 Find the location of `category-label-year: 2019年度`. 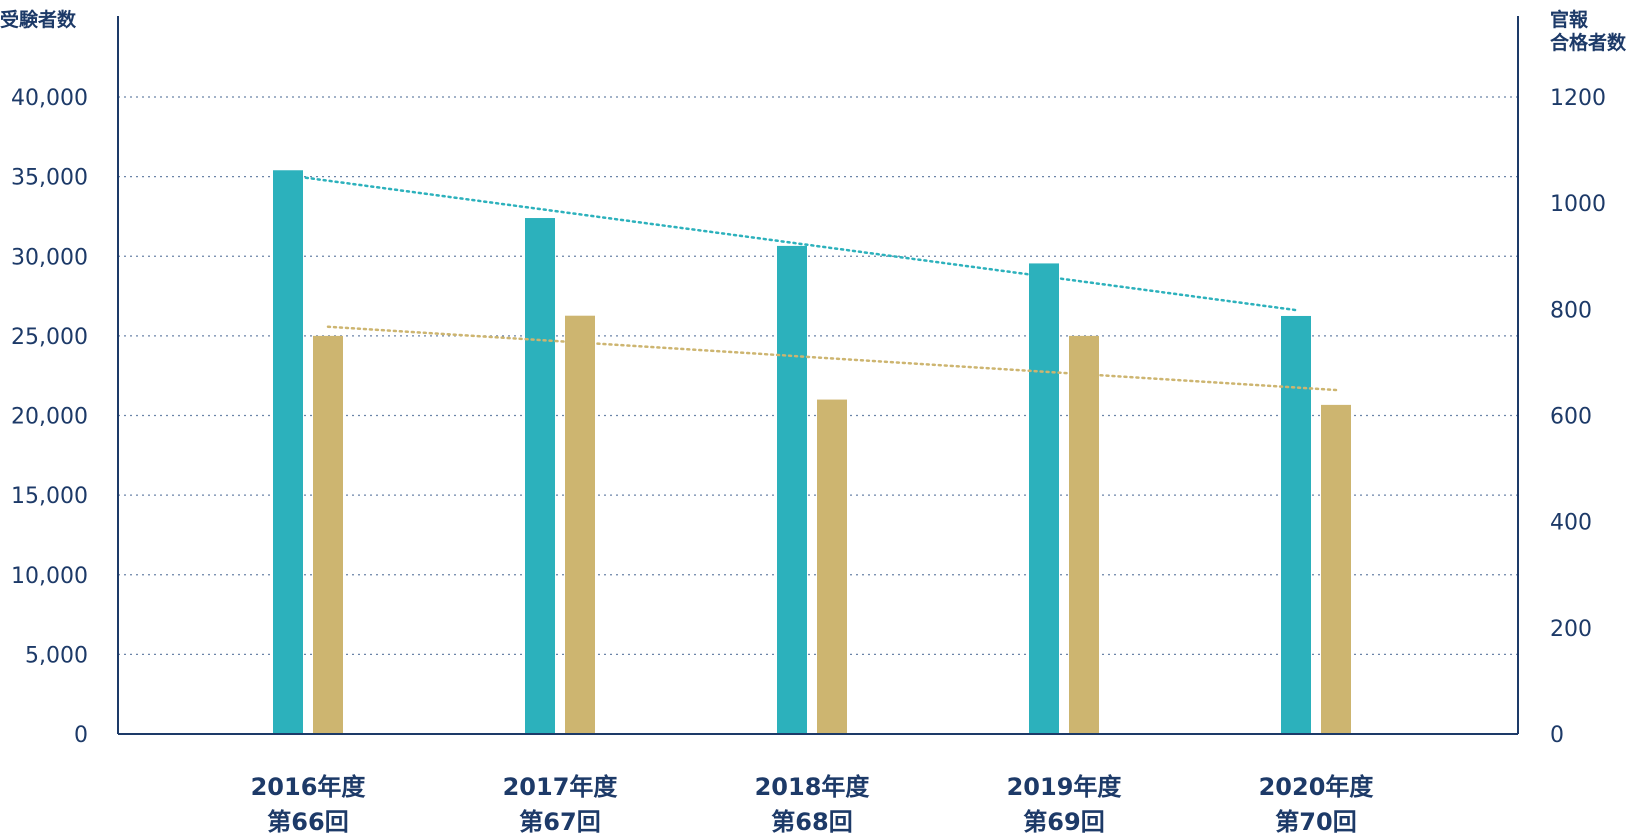

category-label-year: 2019年度 is located at coordinates (1065, 787).